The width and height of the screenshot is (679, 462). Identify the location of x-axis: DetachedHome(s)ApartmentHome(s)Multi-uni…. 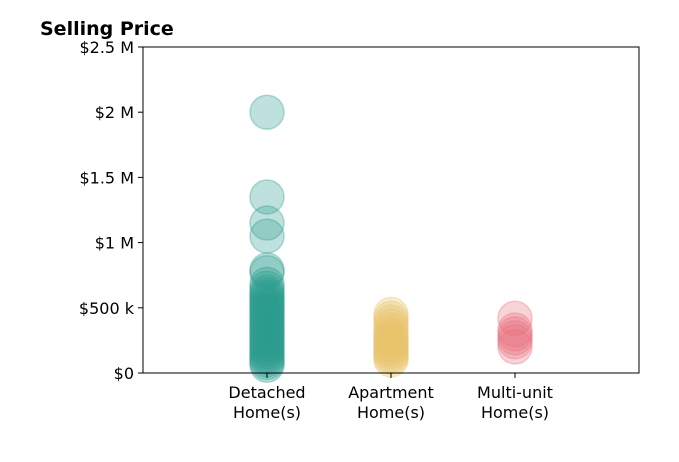
(390, 397).